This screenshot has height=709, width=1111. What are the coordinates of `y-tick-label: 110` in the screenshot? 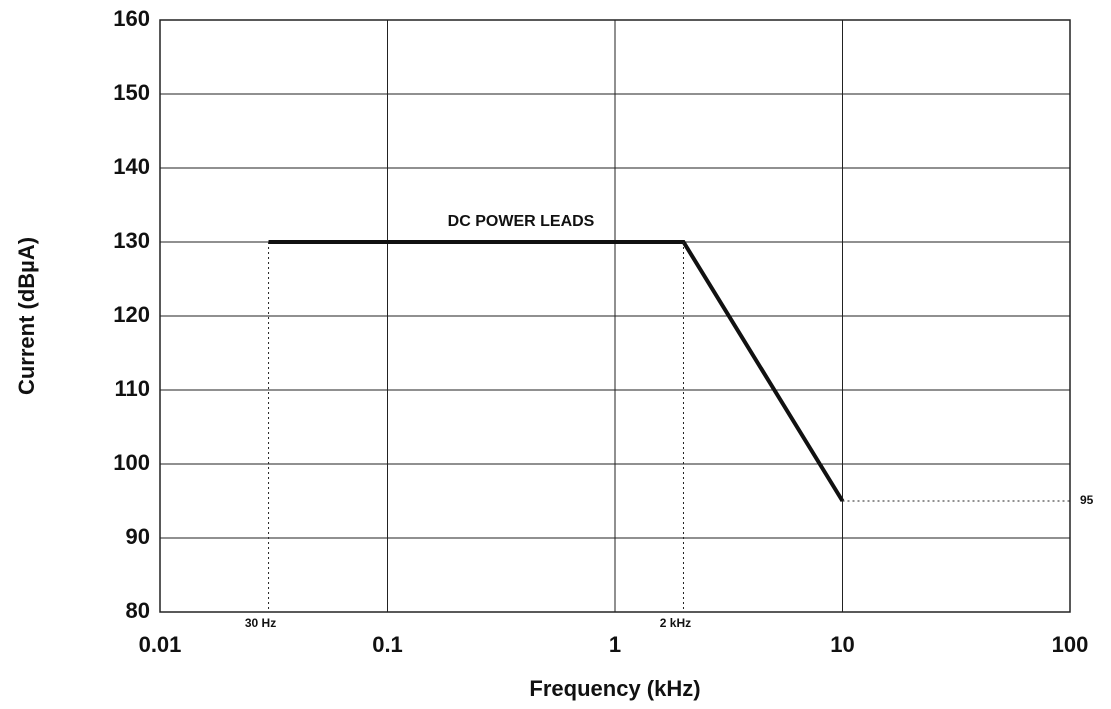 It's located at (133, 388).